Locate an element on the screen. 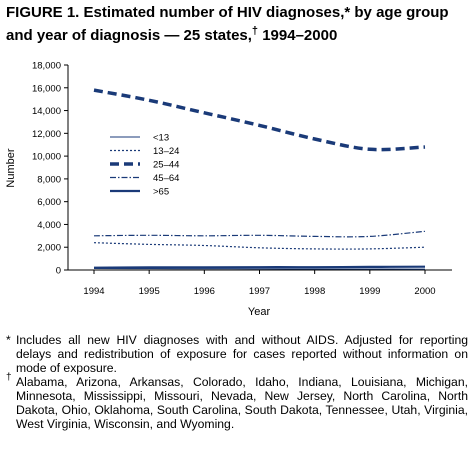 This screenshot has width=474, height=462. x-axis: 1994 1995 1996 1997 1998 1999 2000 is located at coordinates (260, 283).